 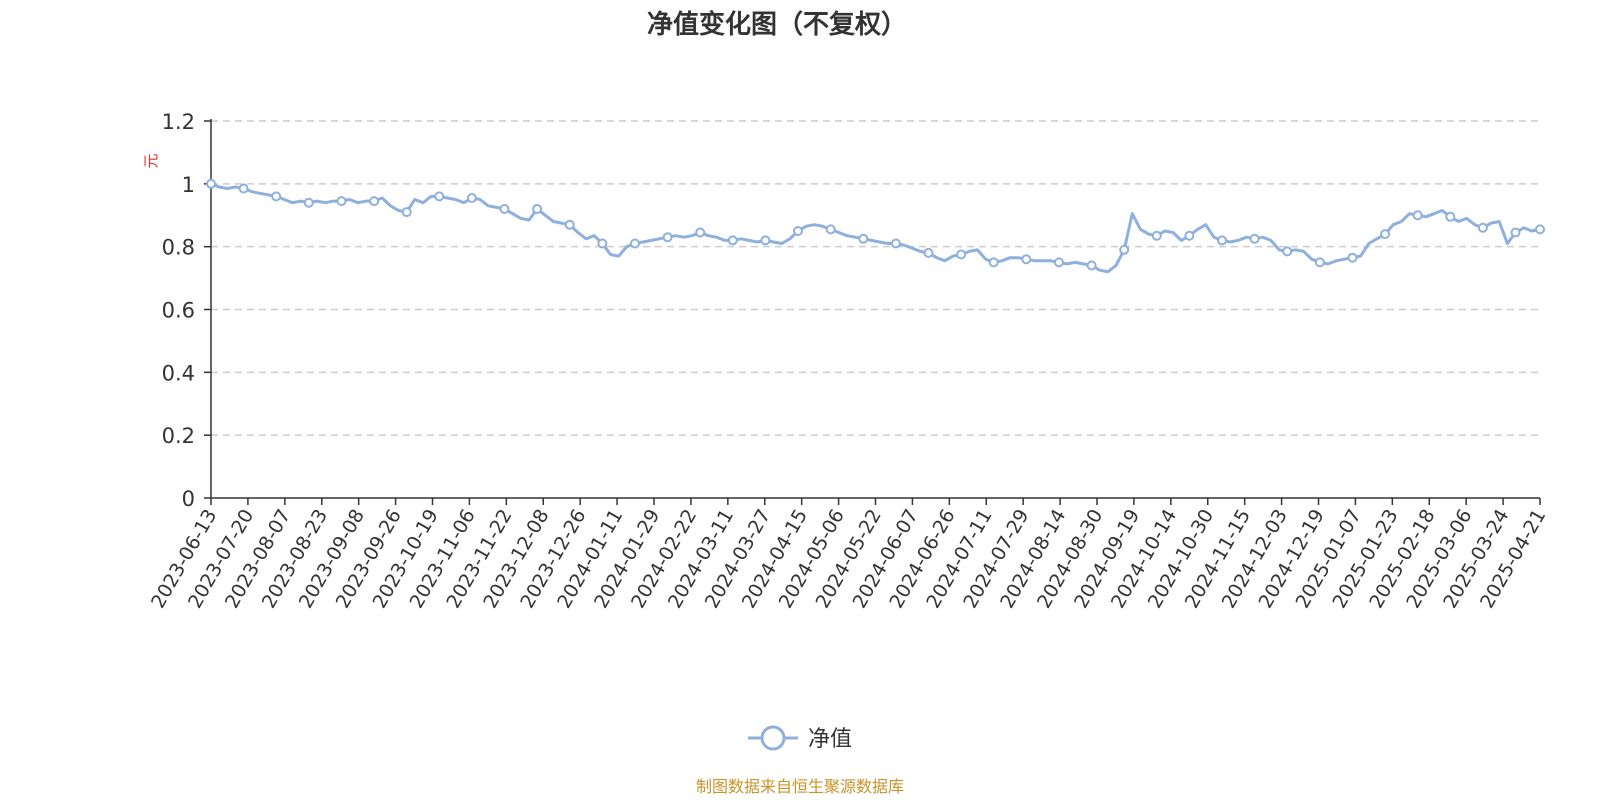 What do you see at coordinates (178, 248) in the screenshot?
I see `y-tick-label: 0.8` at bounding box center [178, 248].